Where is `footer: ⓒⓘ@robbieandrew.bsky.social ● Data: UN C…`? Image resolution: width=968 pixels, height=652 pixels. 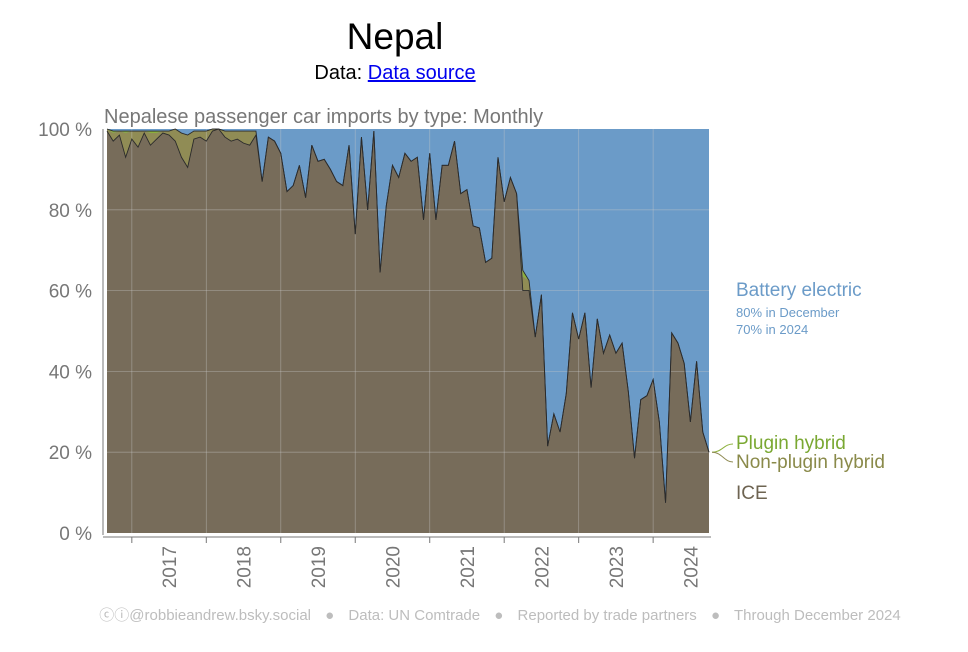
footer: ⓒⓘ@robbieandrew.bsky.social ● Data: UN C… is located at coordinates (484, 614).